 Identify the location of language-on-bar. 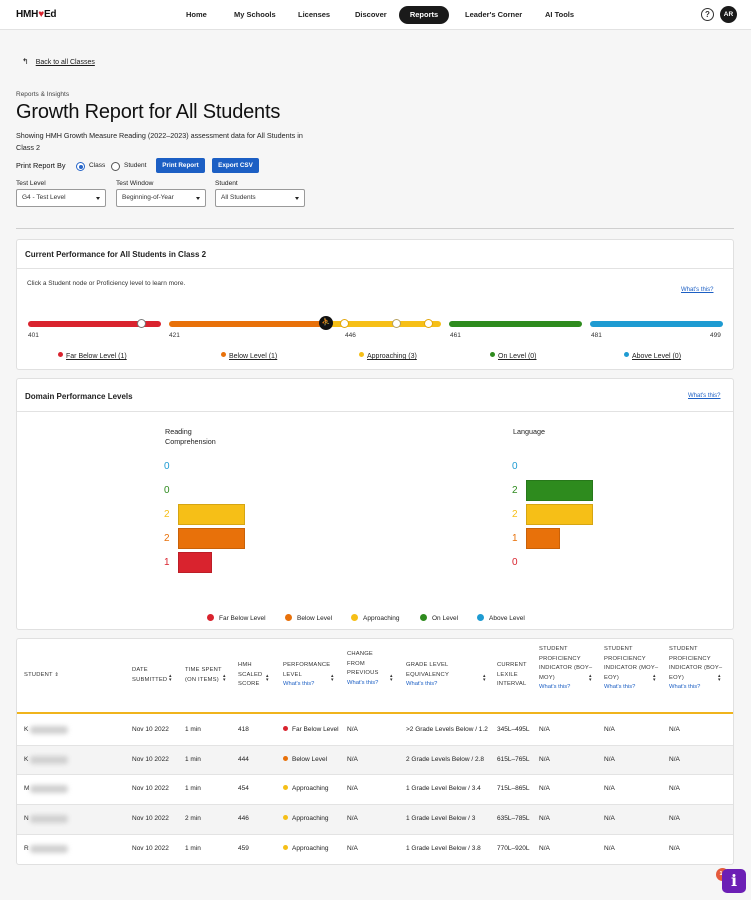
(559, 490).